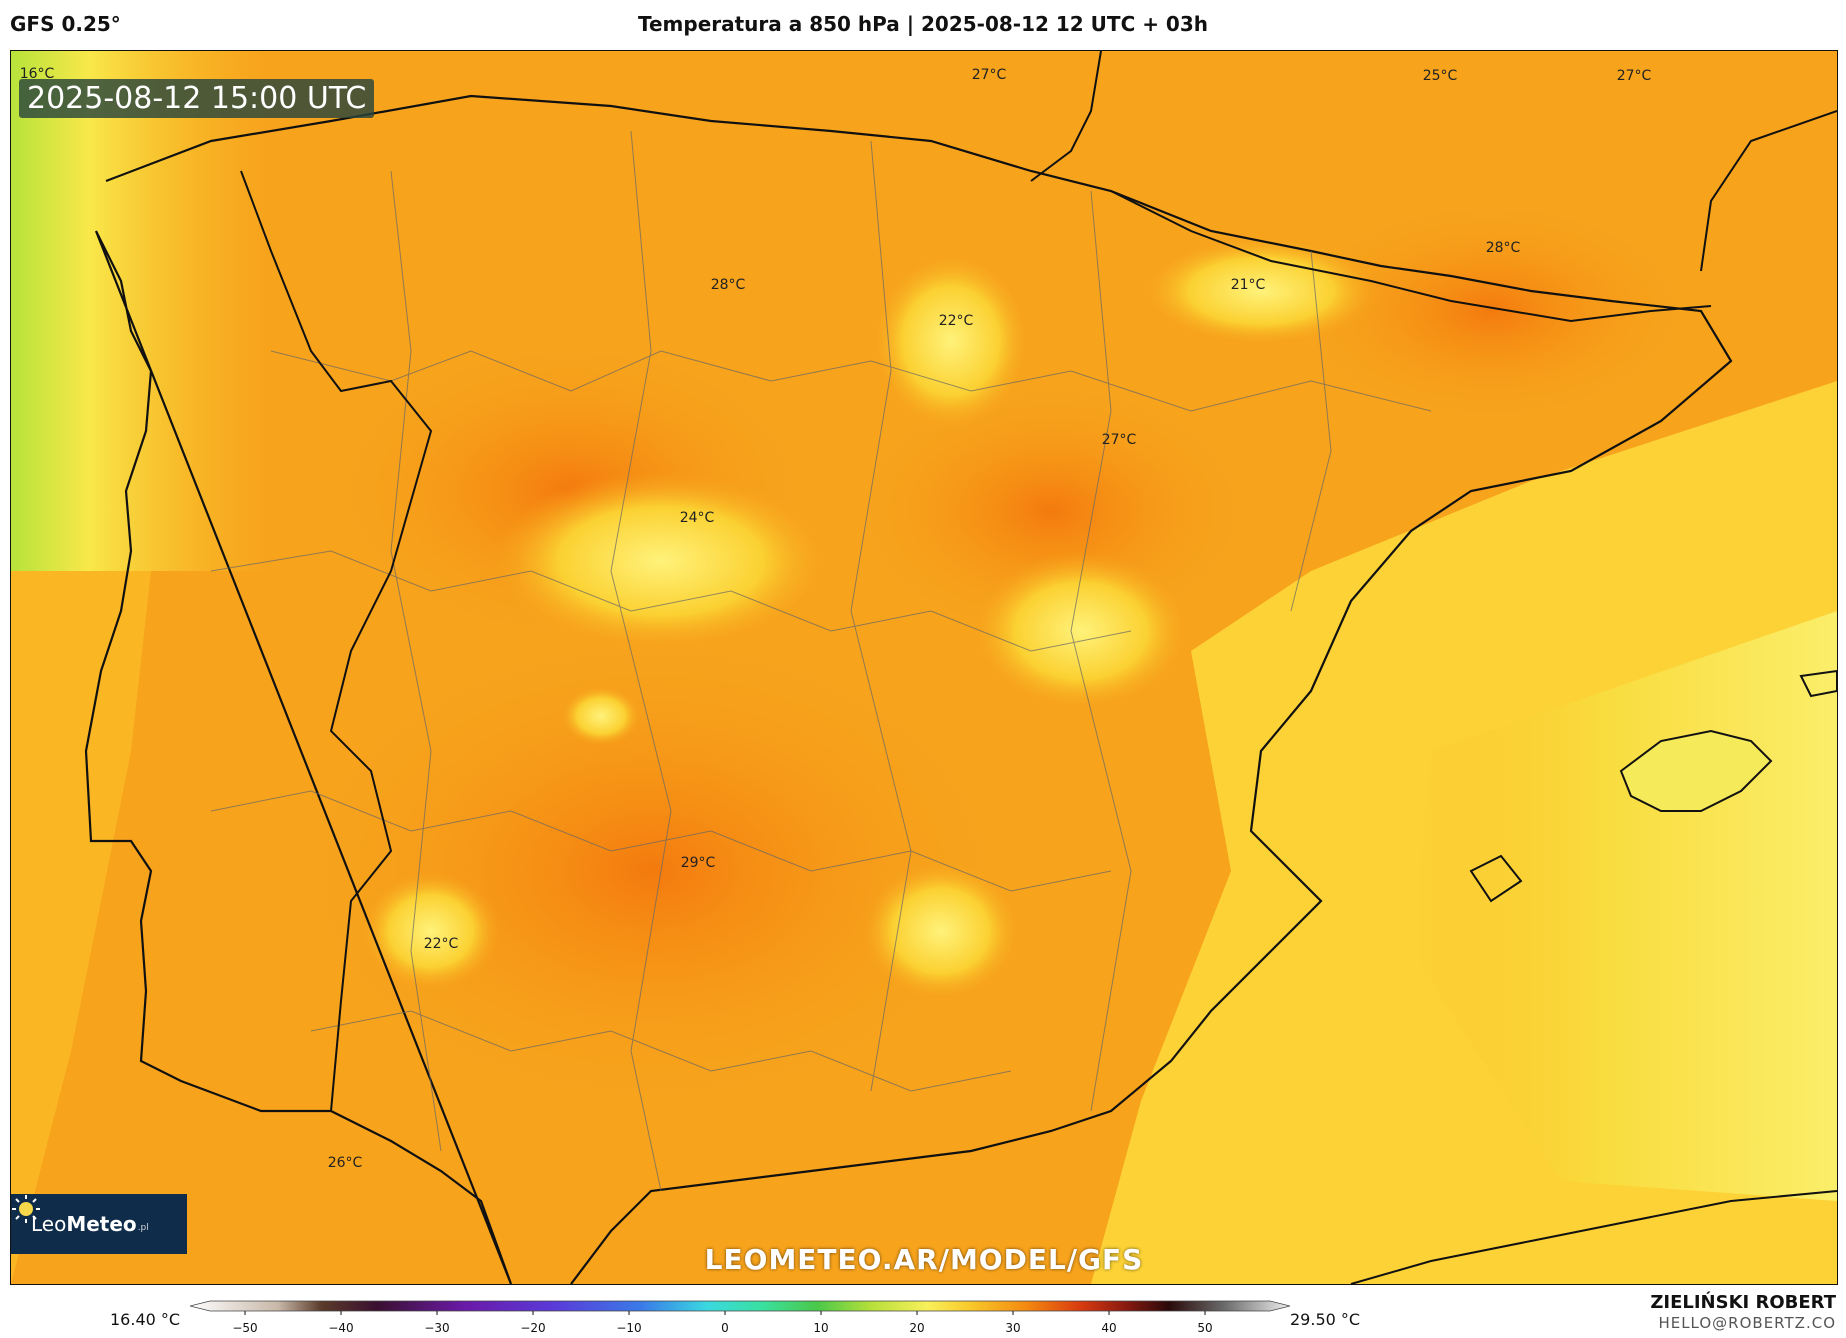 The width and height of the screenshot is (1846, 1338). What do you see at coordinates (628, 1328) in the screenshot?
I see `colorbar-tick: −10` at bounding box center [628, 1328].